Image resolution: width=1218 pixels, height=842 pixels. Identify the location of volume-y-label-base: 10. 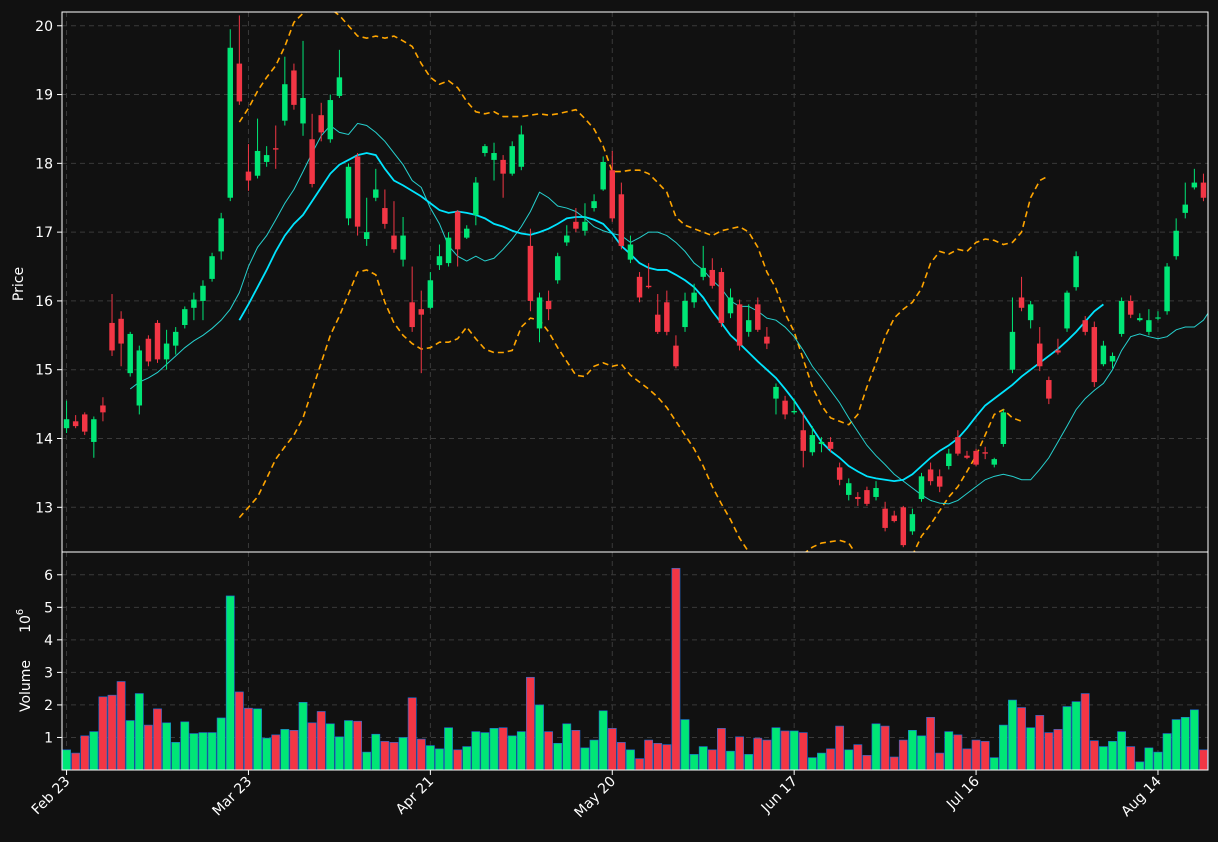
(26, 624).